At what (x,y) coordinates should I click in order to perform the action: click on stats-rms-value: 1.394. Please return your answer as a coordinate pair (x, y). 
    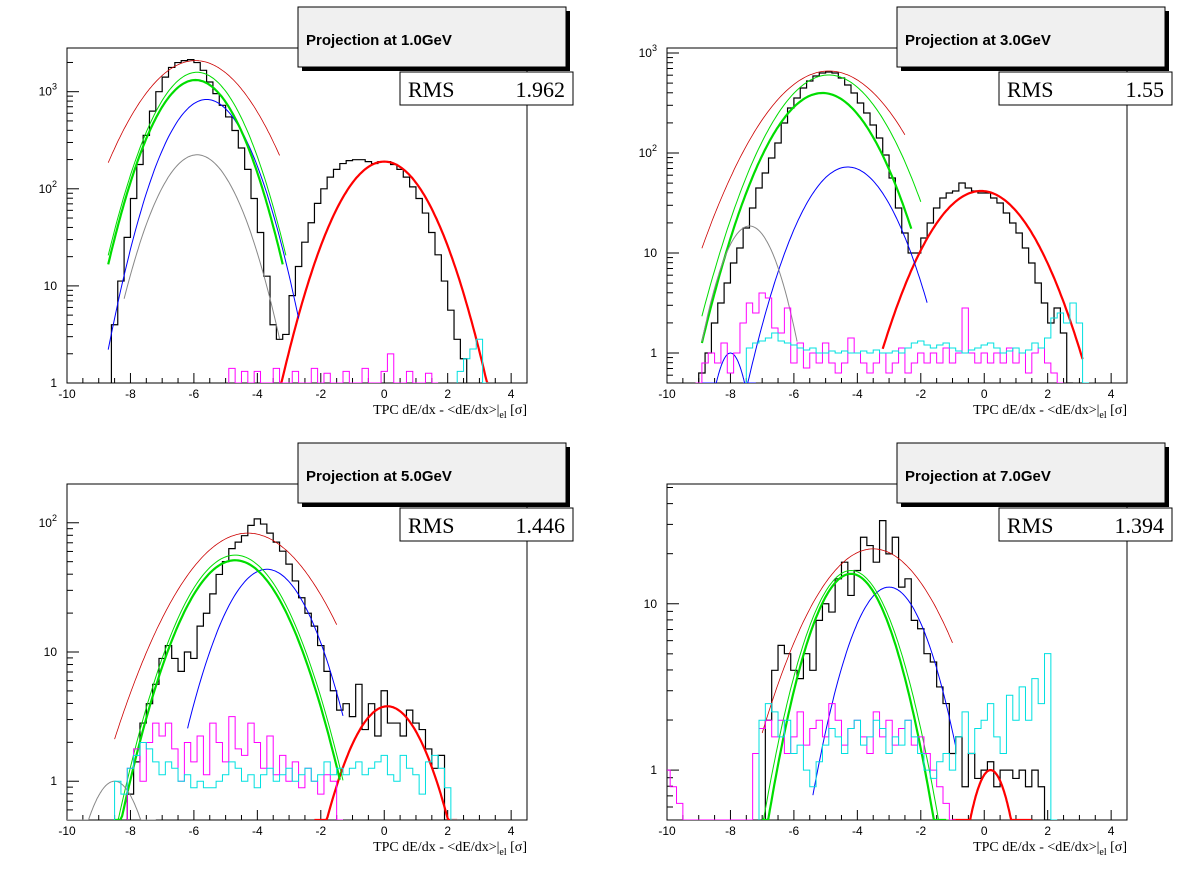
    Looking at the image, I should click on (1140, 525).